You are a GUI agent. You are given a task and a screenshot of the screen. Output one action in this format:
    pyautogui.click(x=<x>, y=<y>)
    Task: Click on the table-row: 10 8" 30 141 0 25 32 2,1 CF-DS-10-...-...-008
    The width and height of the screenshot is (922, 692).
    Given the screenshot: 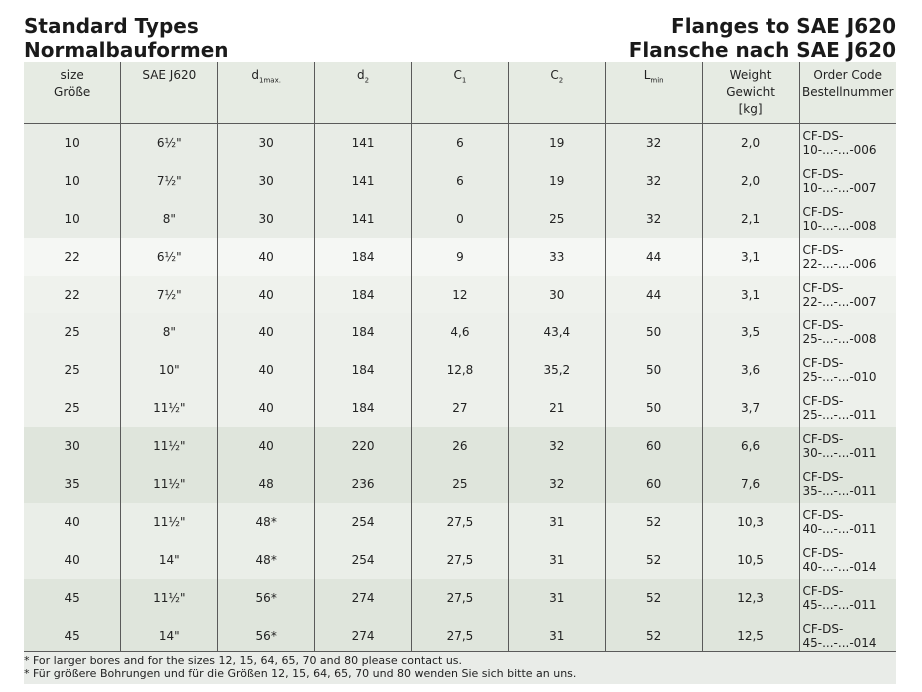 What is the action you would take?
    pyautogui.click(x=460, y=218)
    